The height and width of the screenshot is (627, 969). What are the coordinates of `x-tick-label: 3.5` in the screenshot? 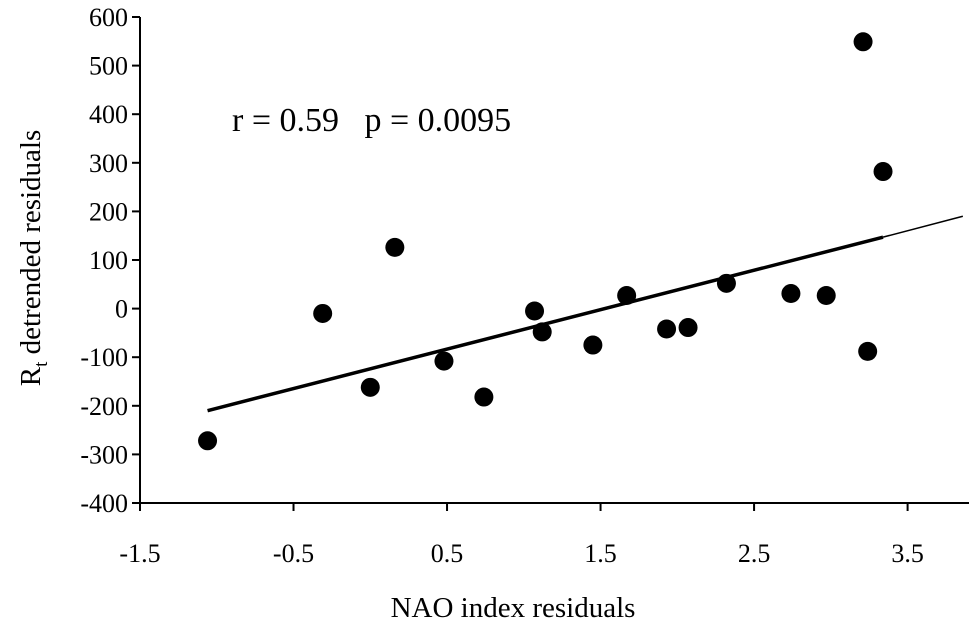 It's located at (907, 553).